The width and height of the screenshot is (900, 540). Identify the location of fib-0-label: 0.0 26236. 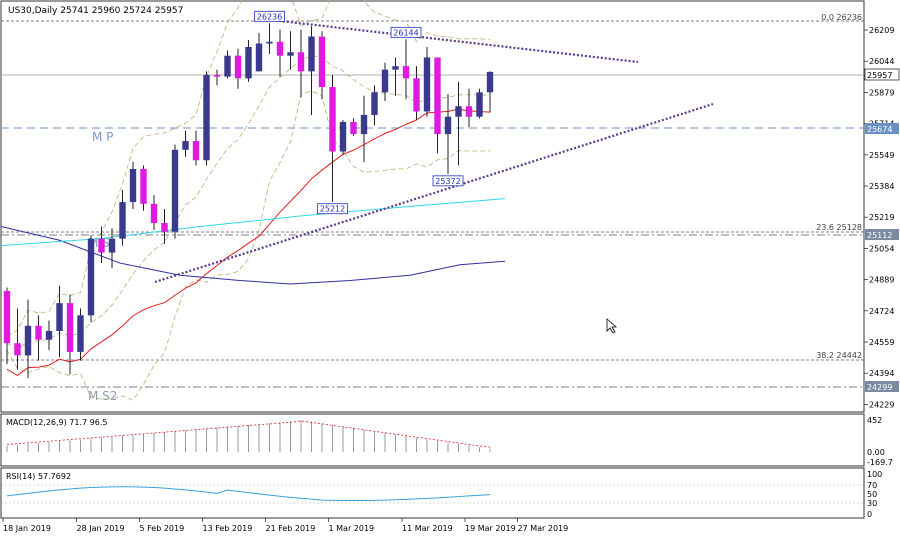
(841, 17).